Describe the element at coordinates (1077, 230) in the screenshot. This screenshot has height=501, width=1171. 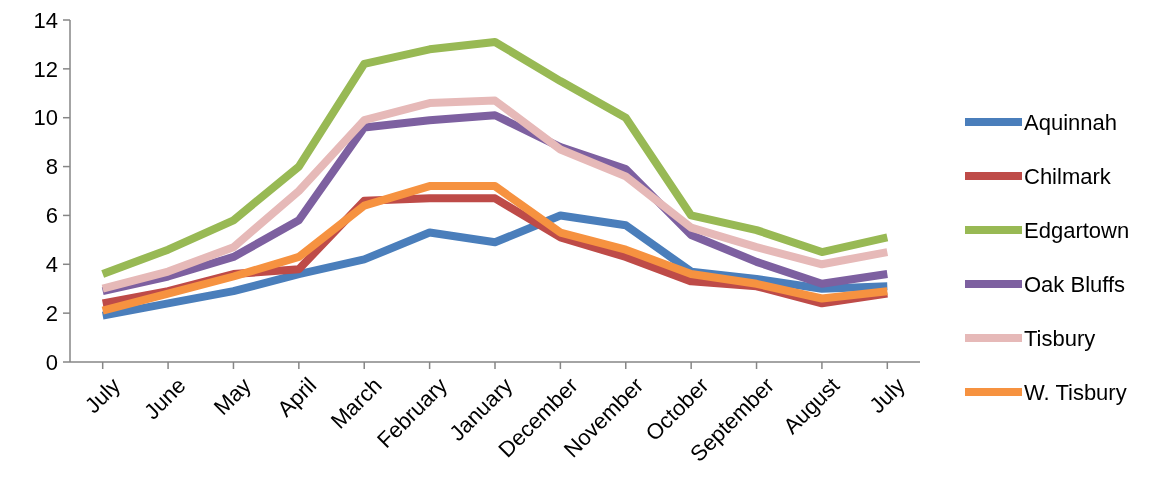
I see `legend-label: Edgartown` at that location.